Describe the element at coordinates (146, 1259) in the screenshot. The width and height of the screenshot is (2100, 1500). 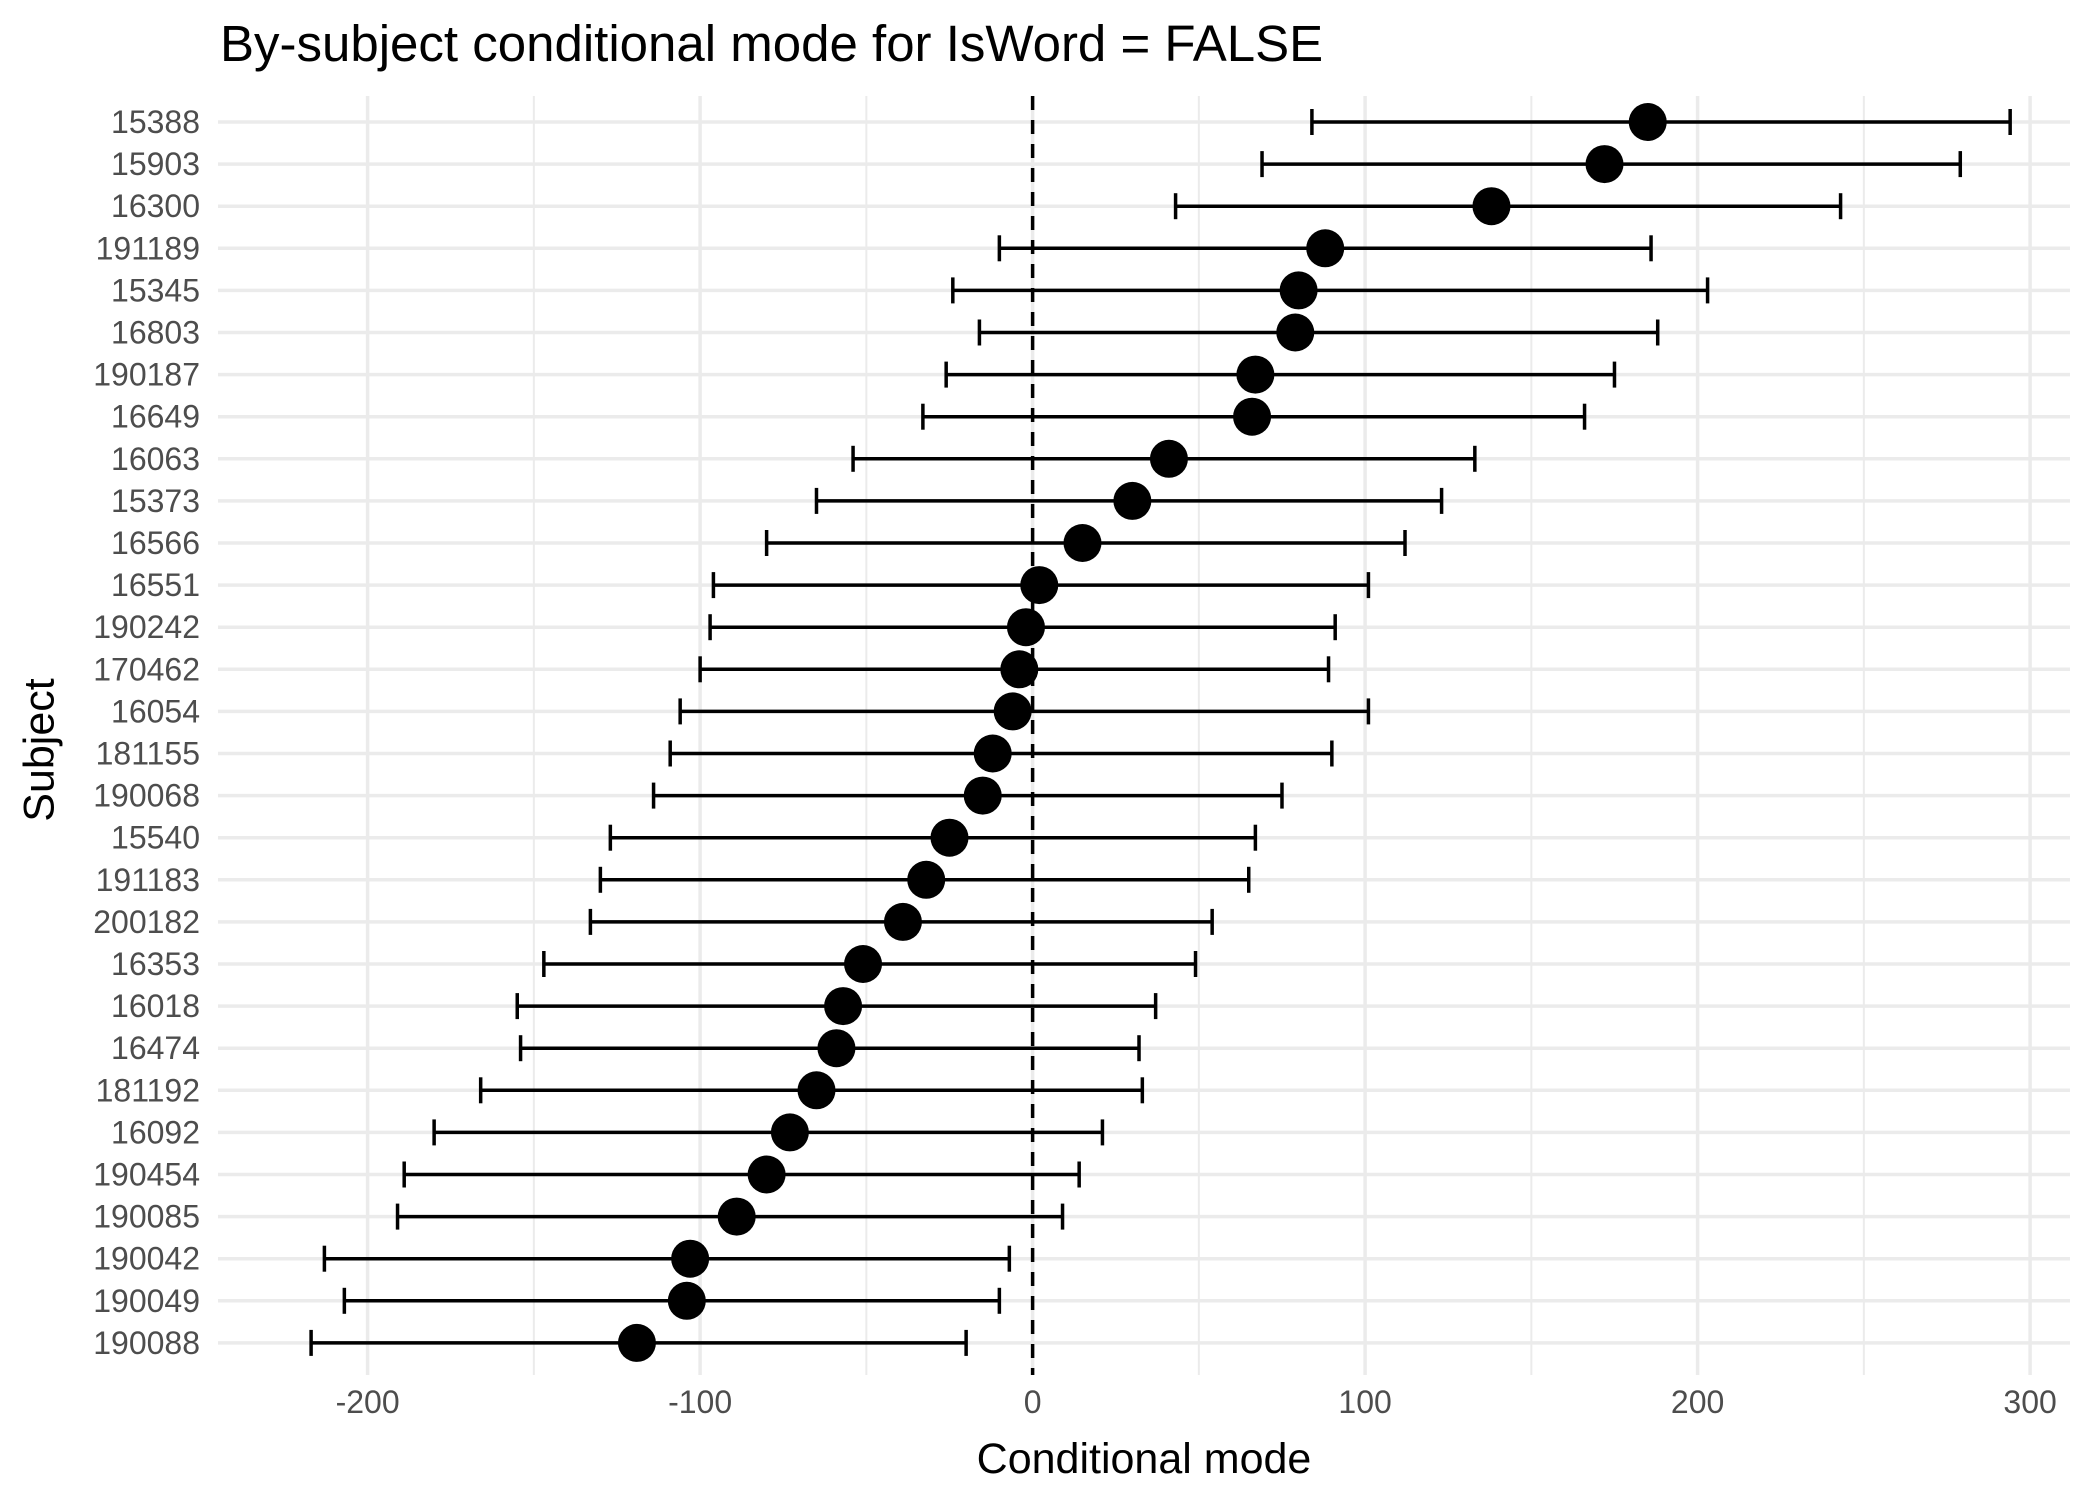
I see `y-tick-label: 190042` at that location.